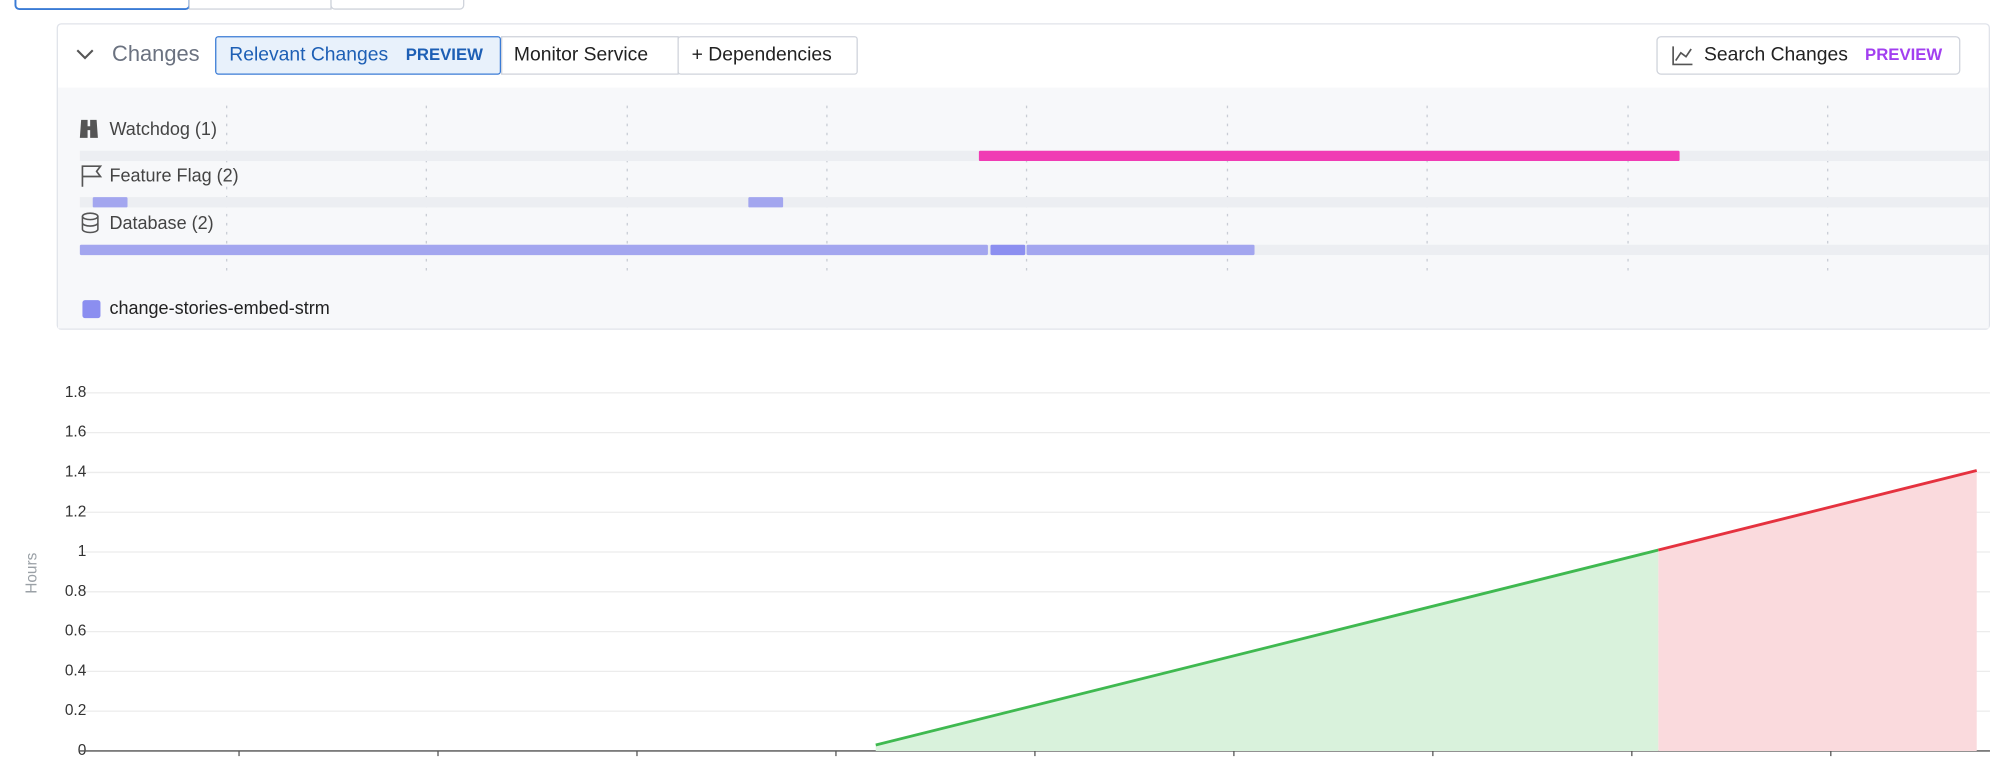 The image size is (1999, 760). What do you see at coordinates (762, 55) in the screenshot?
I see `button-label: + Dependencies` at bounding box center [762, 55].